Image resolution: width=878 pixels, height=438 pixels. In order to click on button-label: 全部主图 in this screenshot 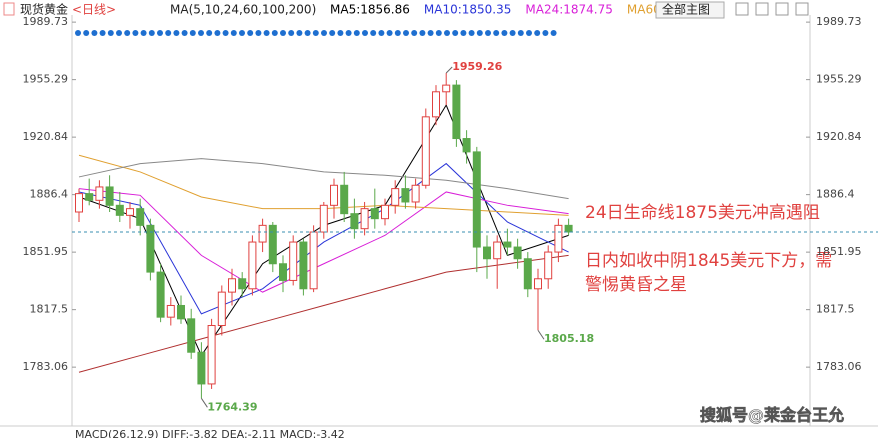, I will do `click(686, 9)`.